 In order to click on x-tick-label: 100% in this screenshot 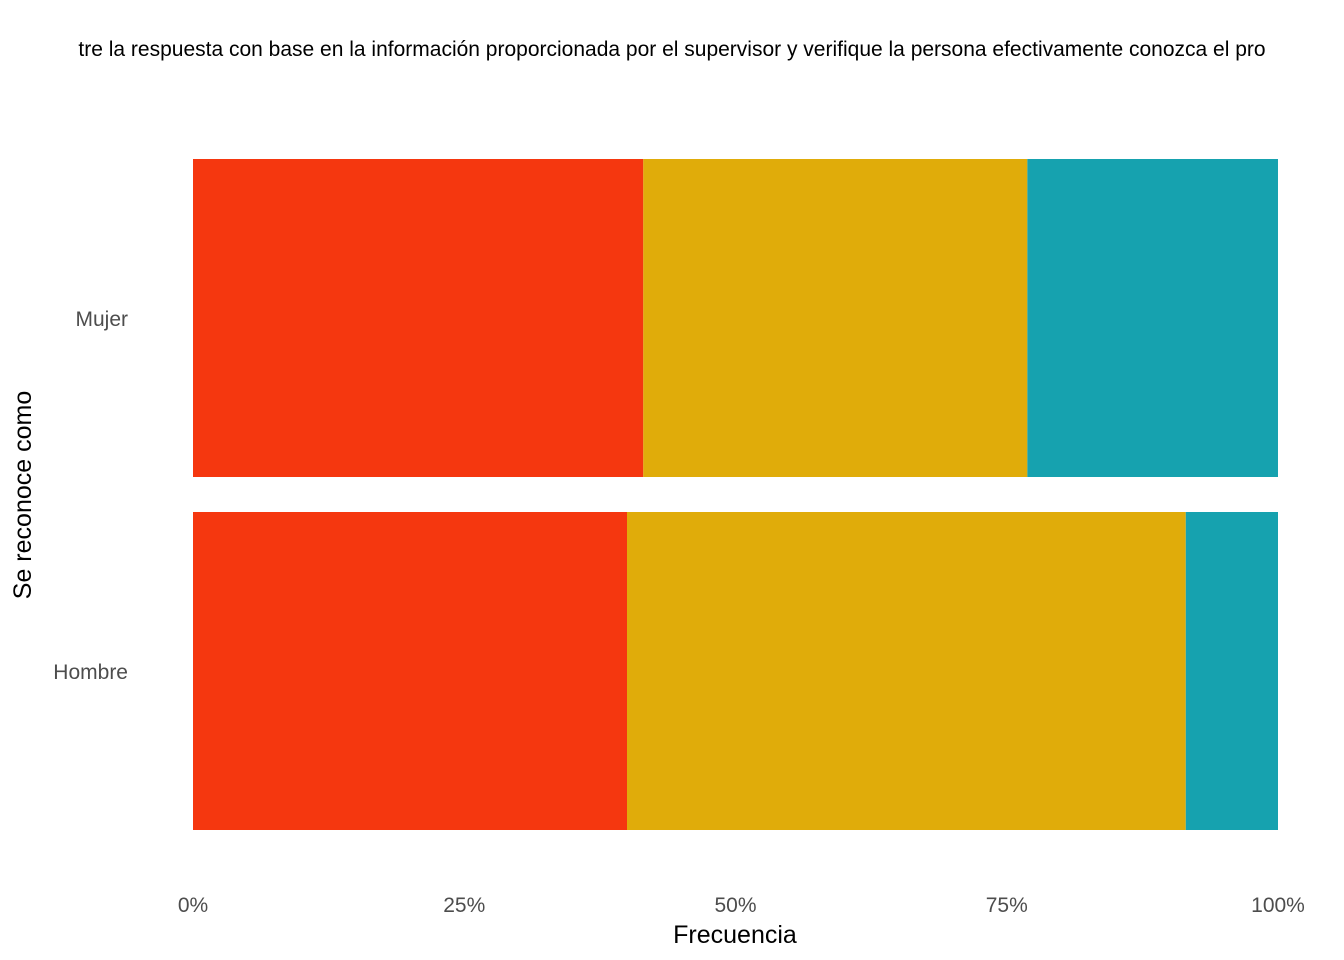, I will do `click(1278, 905)`.